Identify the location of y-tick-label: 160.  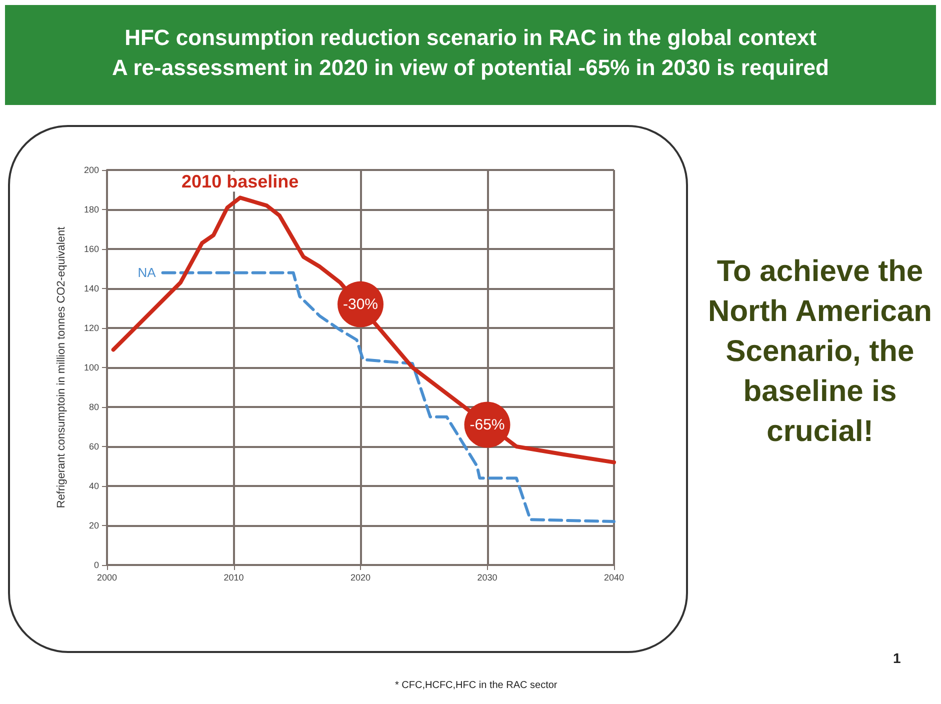
(91, 249).